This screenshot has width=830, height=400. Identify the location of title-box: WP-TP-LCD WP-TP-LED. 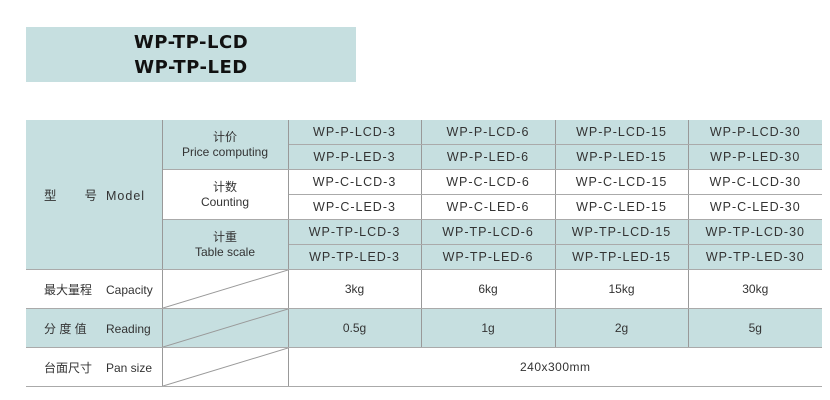
(191, 54).